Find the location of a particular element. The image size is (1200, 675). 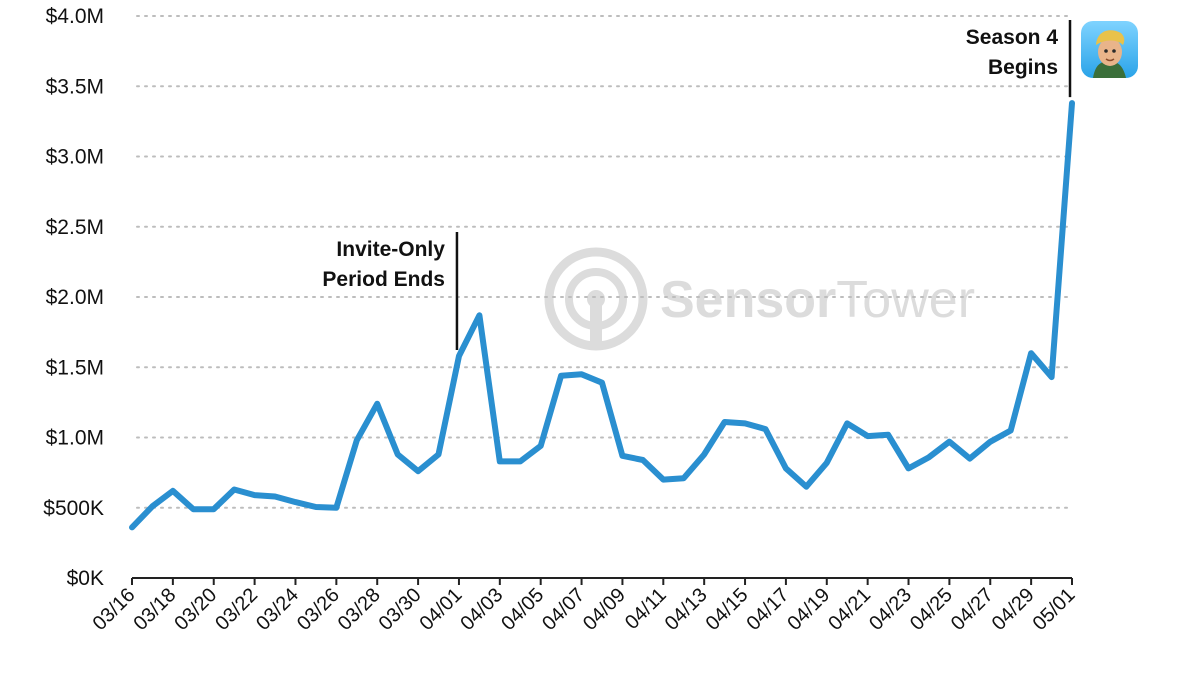

y-tick-label: $2.0M is located at coordinates (75, 297).